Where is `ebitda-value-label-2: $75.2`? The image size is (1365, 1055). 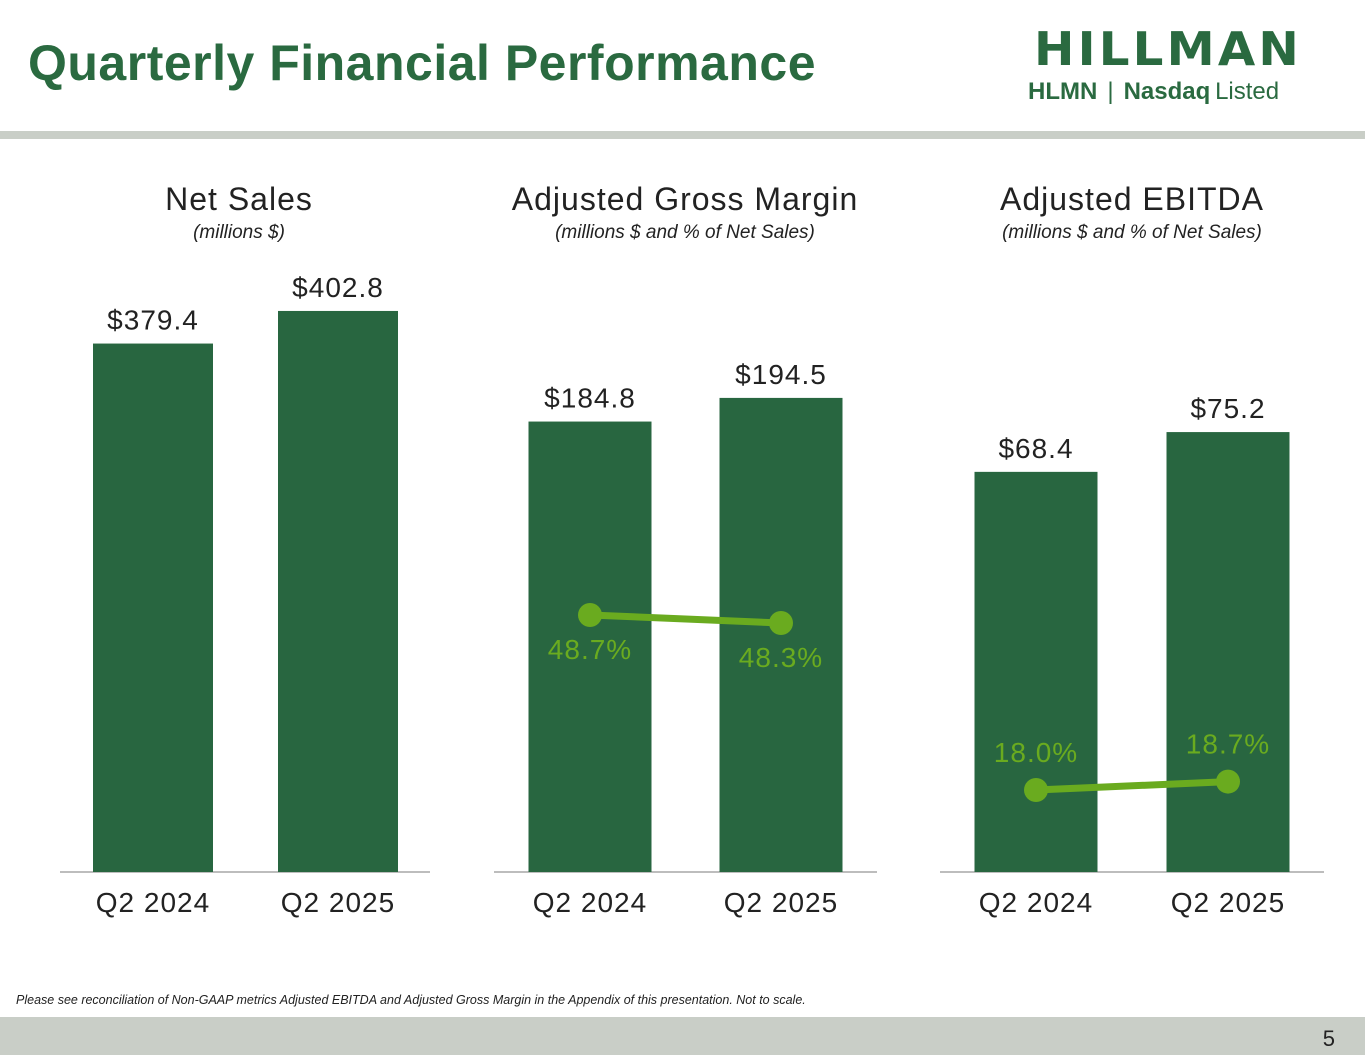
ebitda-value-label-2: $75.2 is located at coordinates (1227, 408).